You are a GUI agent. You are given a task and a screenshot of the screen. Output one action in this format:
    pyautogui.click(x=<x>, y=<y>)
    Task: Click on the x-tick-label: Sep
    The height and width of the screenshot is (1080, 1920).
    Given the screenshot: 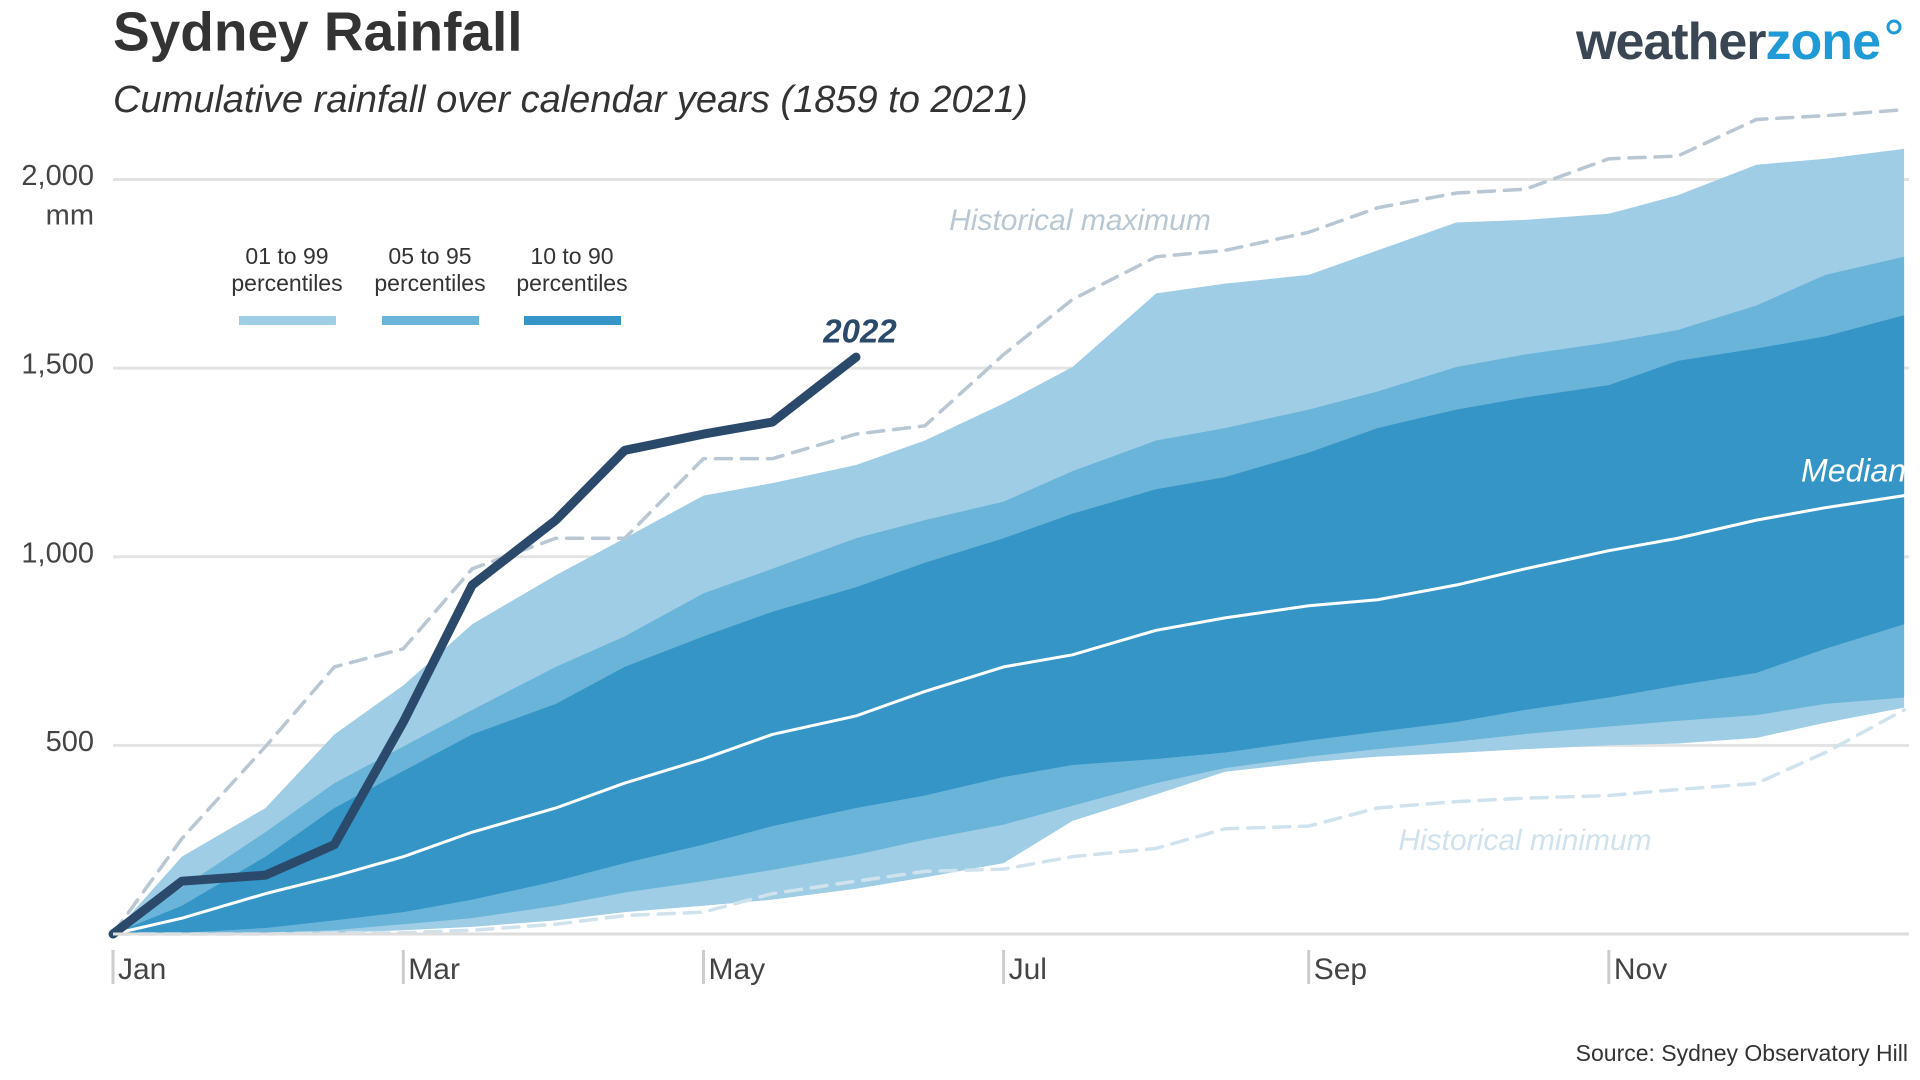 What is the action you would take?
    pyautogui.click(x=1340, y=969)
    